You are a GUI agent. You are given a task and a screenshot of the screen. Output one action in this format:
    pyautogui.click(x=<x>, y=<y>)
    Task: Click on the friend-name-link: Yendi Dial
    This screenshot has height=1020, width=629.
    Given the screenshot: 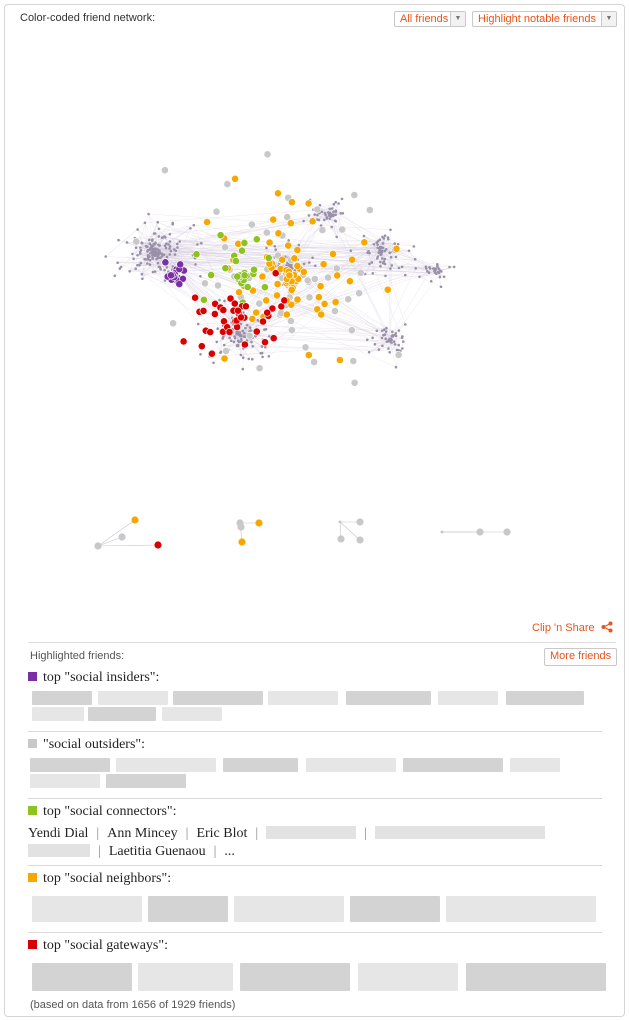 What is the action you would take?
    pyautogui.click(x=58, y=833)
    